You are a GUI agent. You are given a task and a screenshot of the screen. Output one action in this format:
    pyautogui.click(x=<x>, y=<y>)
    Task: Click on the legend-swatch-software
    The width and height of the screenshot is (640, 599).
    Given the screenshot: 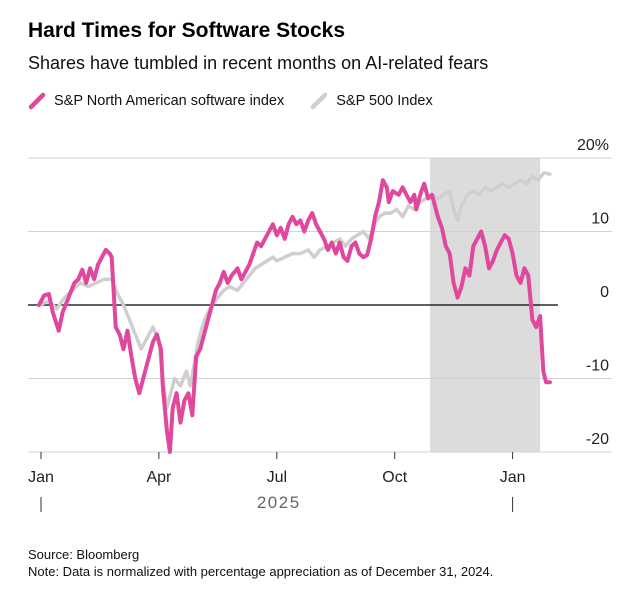 What is the action you would take?
    pyautogui.click(x=37, y=101)
    